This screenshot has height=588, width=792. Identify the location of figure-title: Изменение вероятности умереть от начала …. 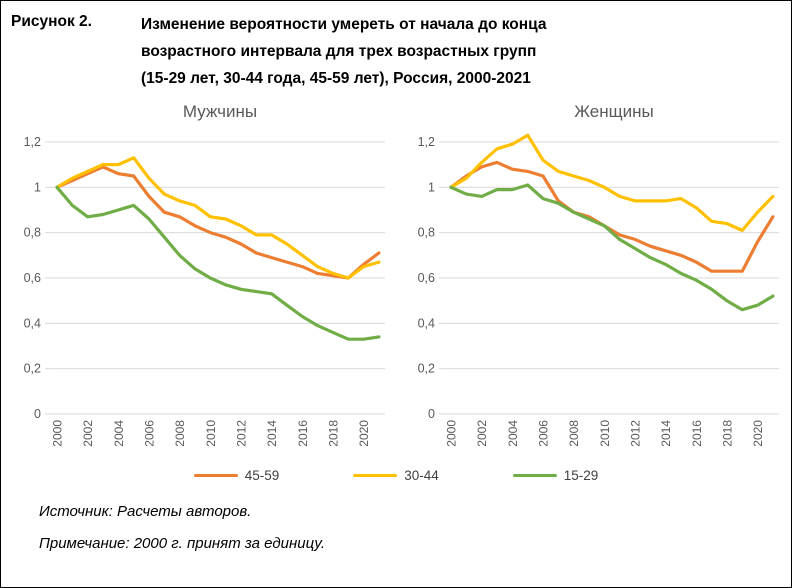
(343, 51).